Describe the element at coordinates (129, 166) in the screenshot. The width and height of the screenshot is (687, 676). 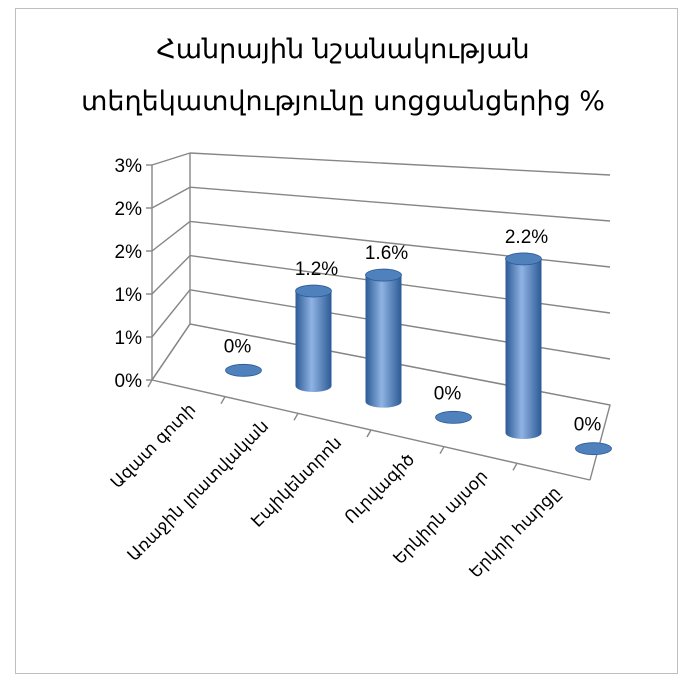
I see `y-tick-label: 3%` at that location.